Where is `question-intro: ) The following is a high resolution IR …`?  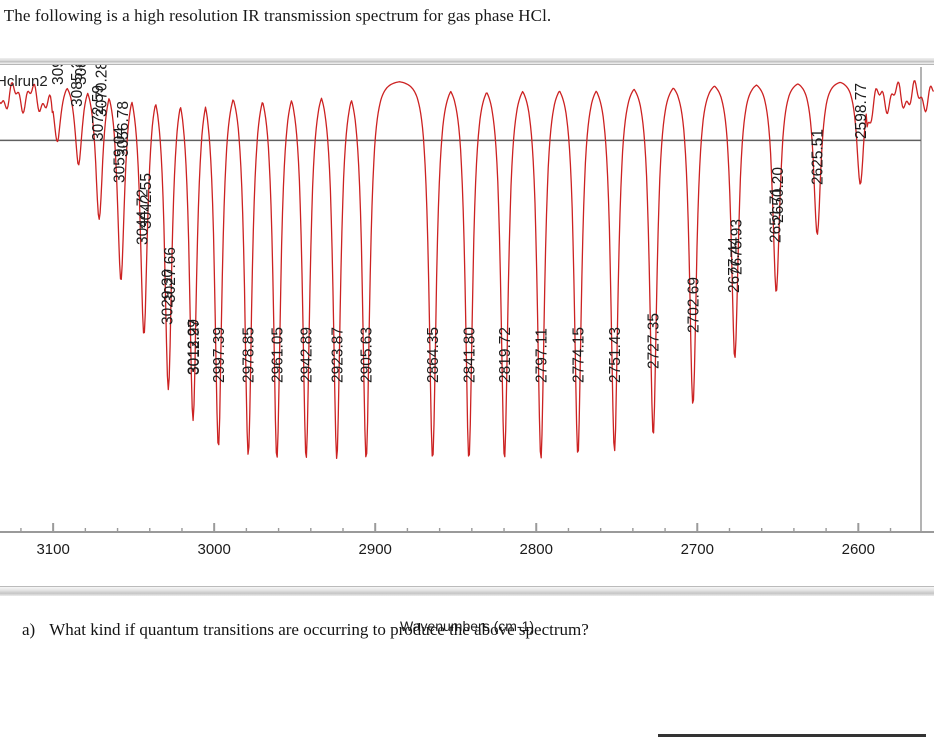 question-intro: ) The following is a high resolution IR … is located at coordinates (276, 15).